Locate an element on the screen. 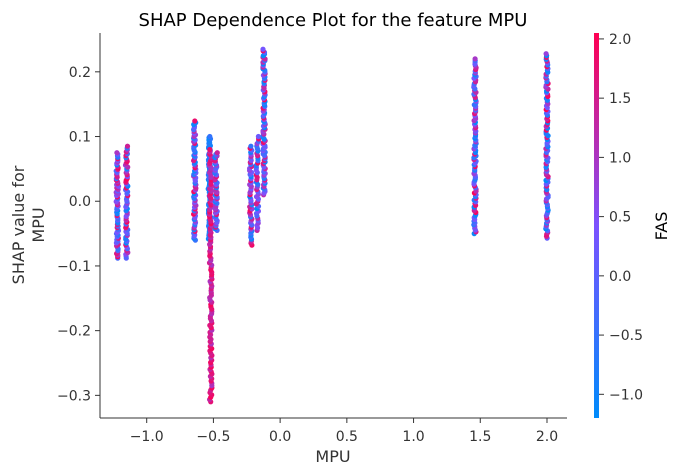  x-tick-label: 2.0 is located at coordinates (547, 437).